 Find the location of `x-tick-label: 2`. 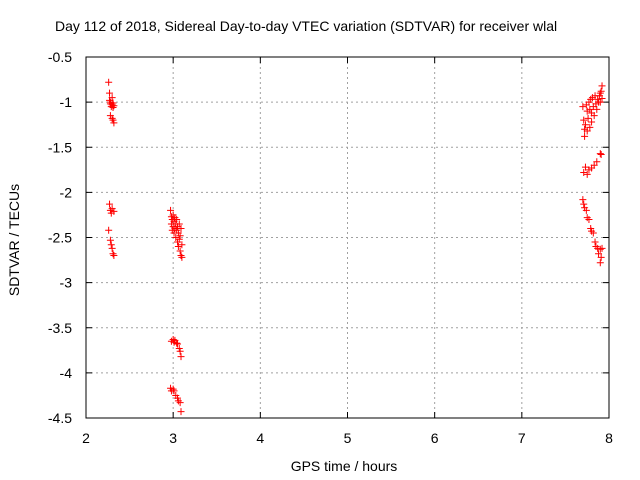

x-tick-label: 2 is located at coordinates (86, 438).